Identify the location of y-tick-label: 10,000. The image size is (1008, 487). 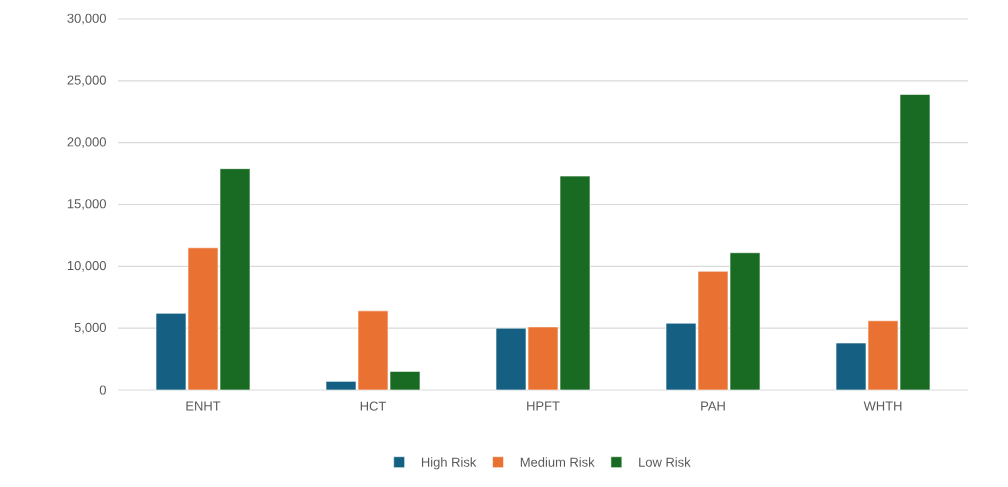
(86, 266).